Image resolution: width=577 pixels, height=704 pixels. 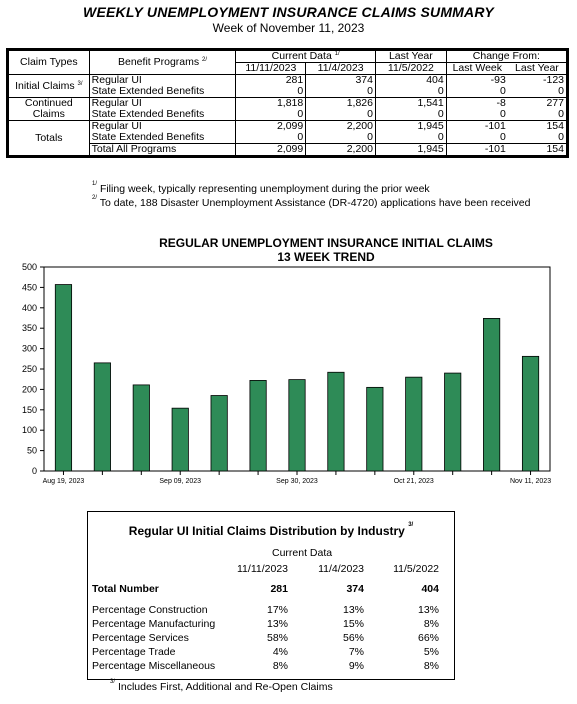 I want to click on y-tick-label: 200, so click(x=29, y=389).